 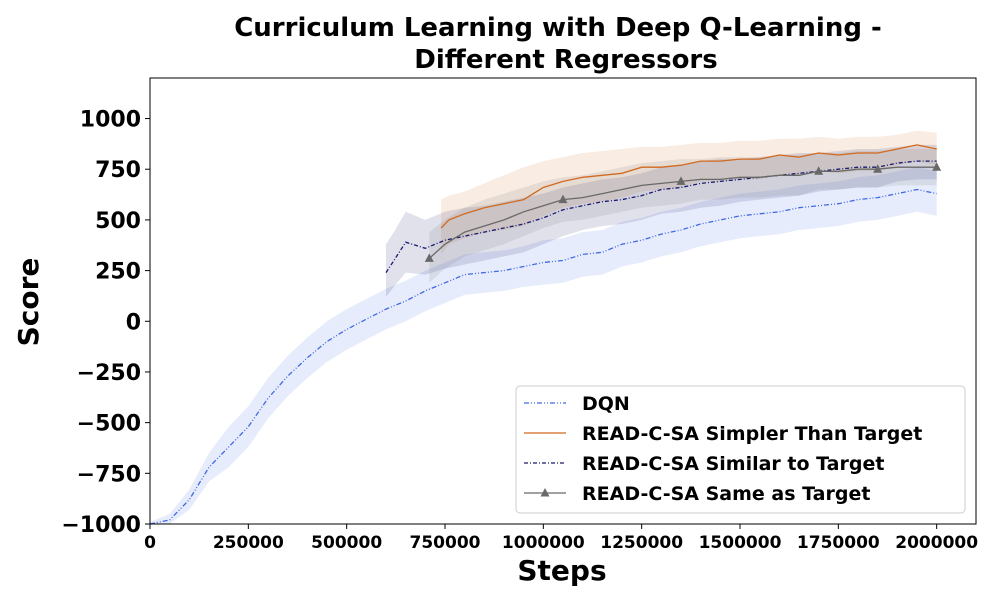 I want to click on band-read-c-sa-similar-to-target, so click(x=661, y=220).